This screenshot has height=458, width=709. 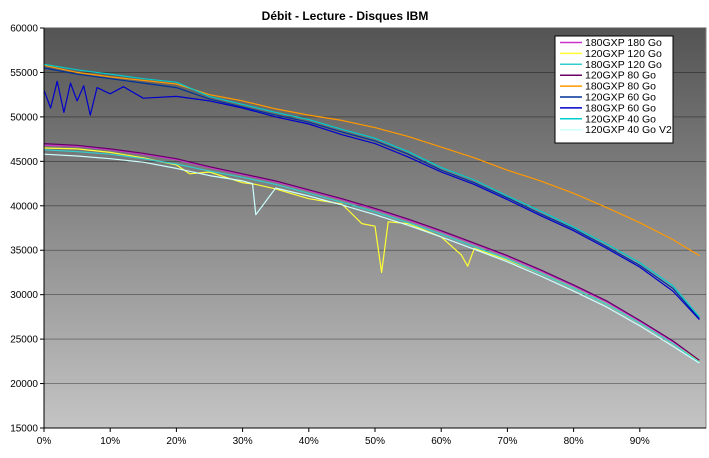 I want to click on x-tick-label: 40%, so click(x=309, y=441).